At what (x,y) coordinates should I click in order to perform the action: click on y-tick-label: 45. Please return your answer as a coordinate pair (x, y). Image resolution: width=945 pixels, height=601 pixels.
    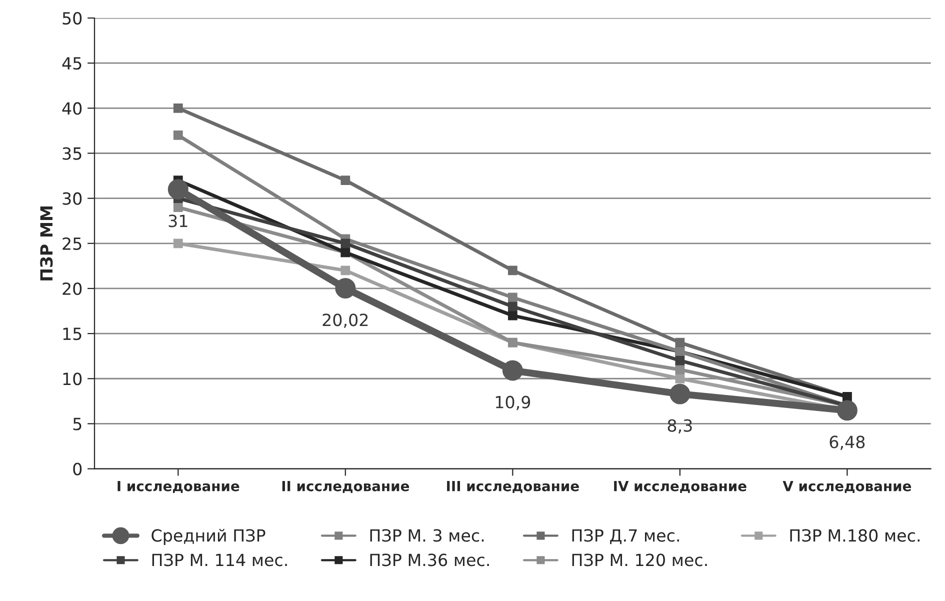
    Looking at the image, I should click on (72, 63).